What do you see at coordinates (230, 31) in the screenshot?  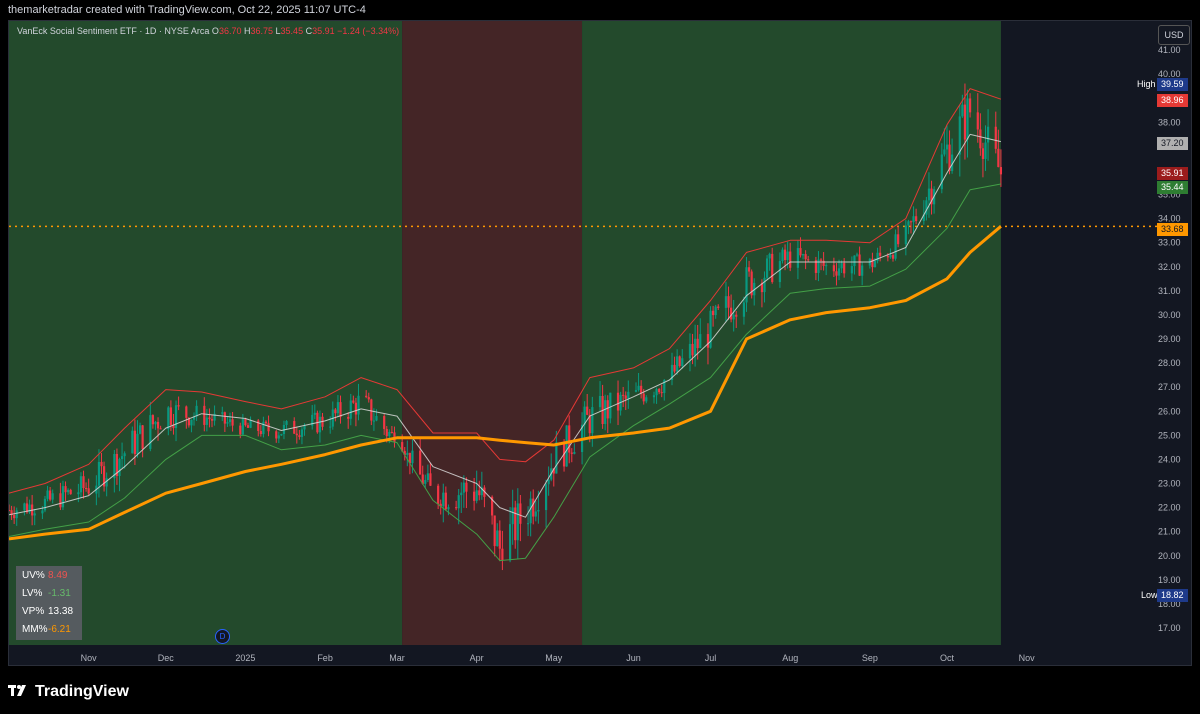 I see `open-value: 36.70` at bounding box center [230, 31].